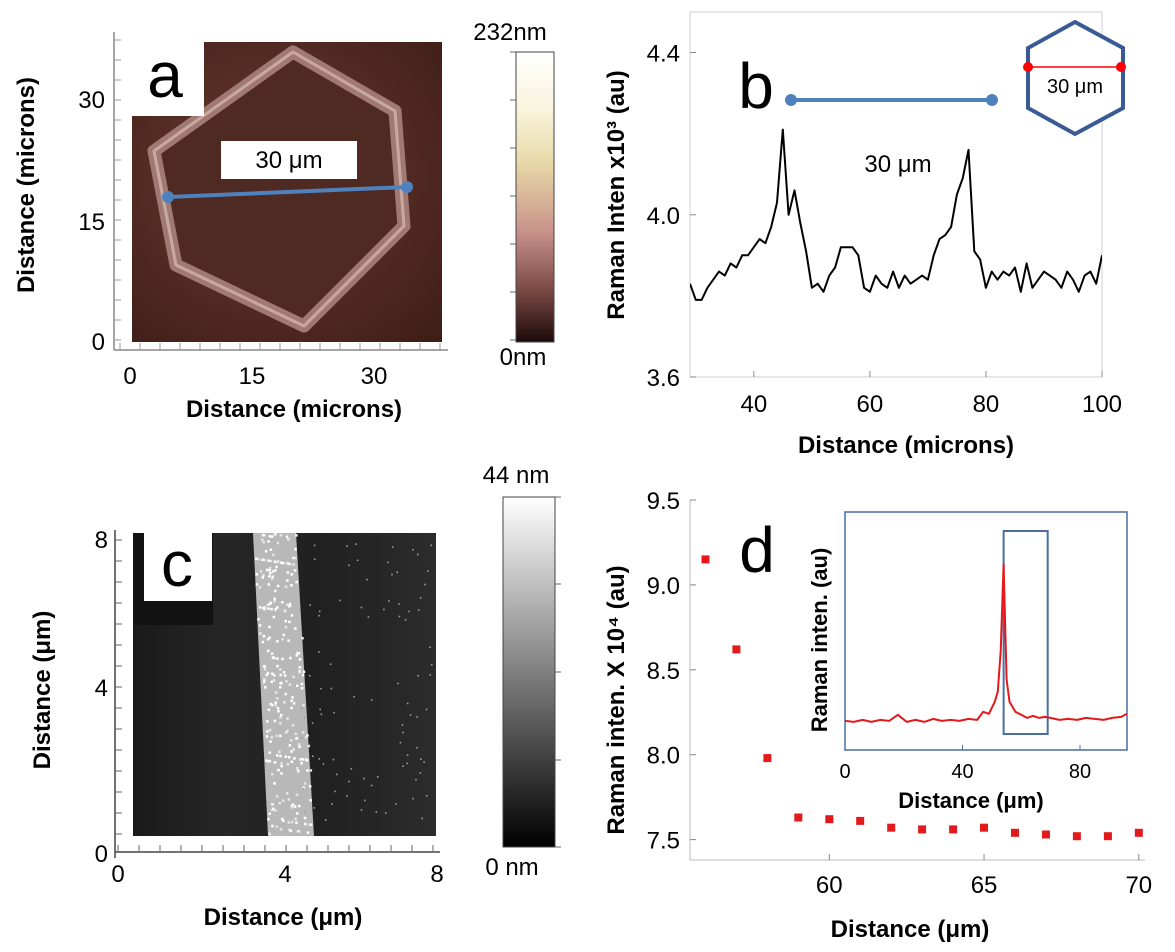  I want to click on x-tick-label-c-8: 8, so click(436, 874).